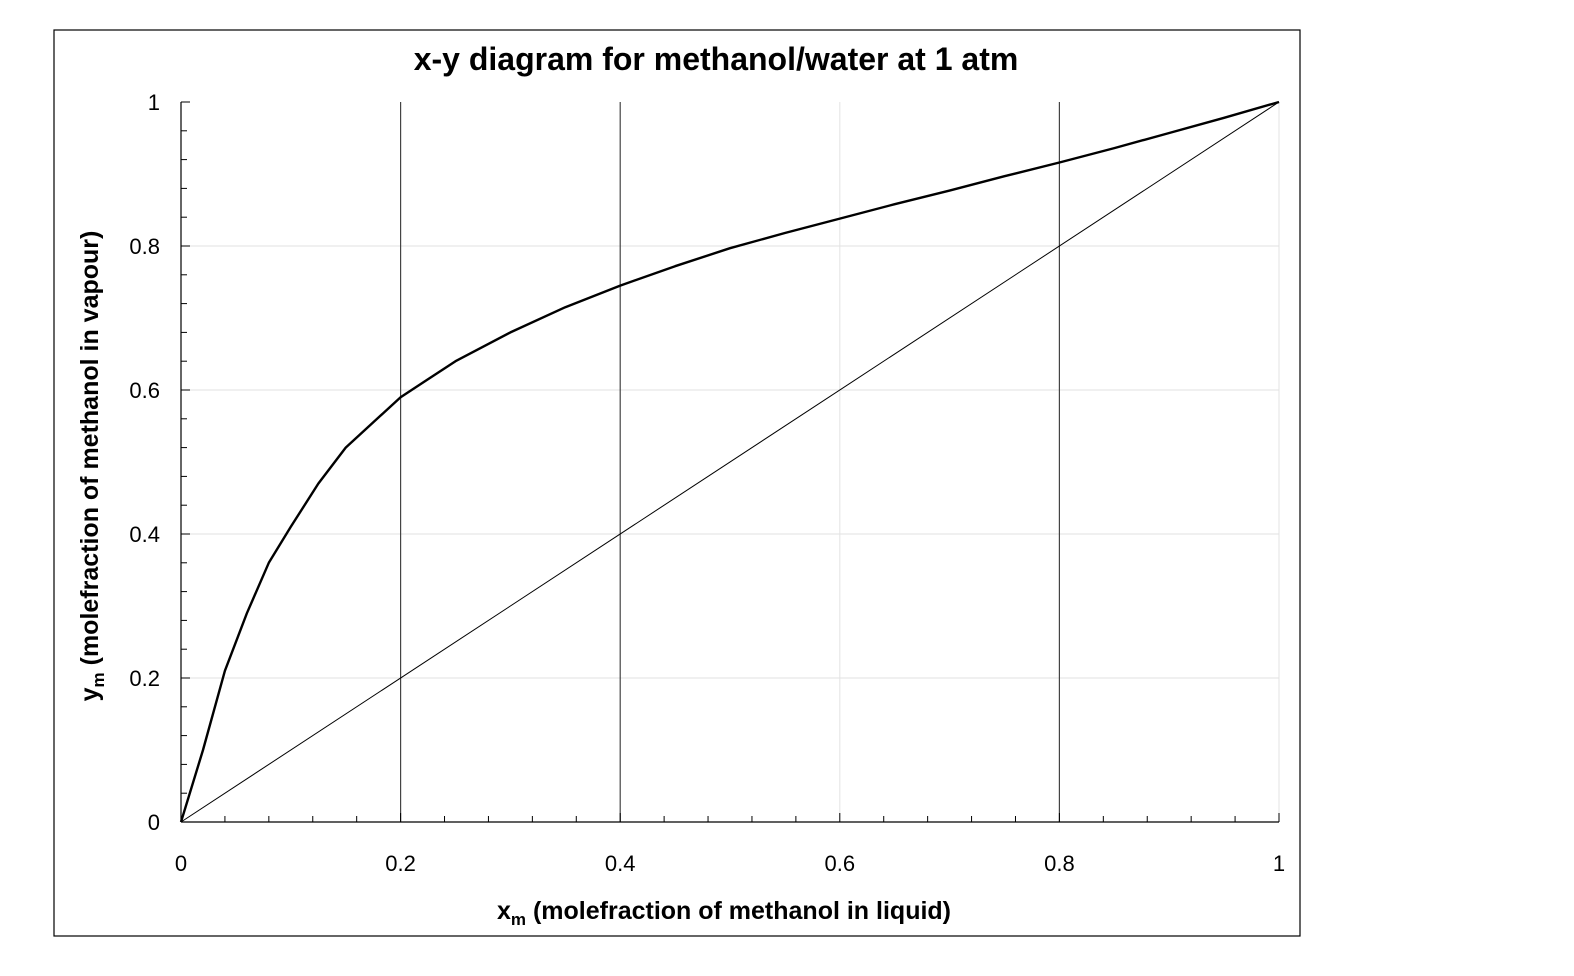 The width and height of the screenshot is (1574, 976). What do you see at coordinates (144, 390) in the screenshot?
I see `y-tick-label: 0.6` at bounding box center [144, 390].